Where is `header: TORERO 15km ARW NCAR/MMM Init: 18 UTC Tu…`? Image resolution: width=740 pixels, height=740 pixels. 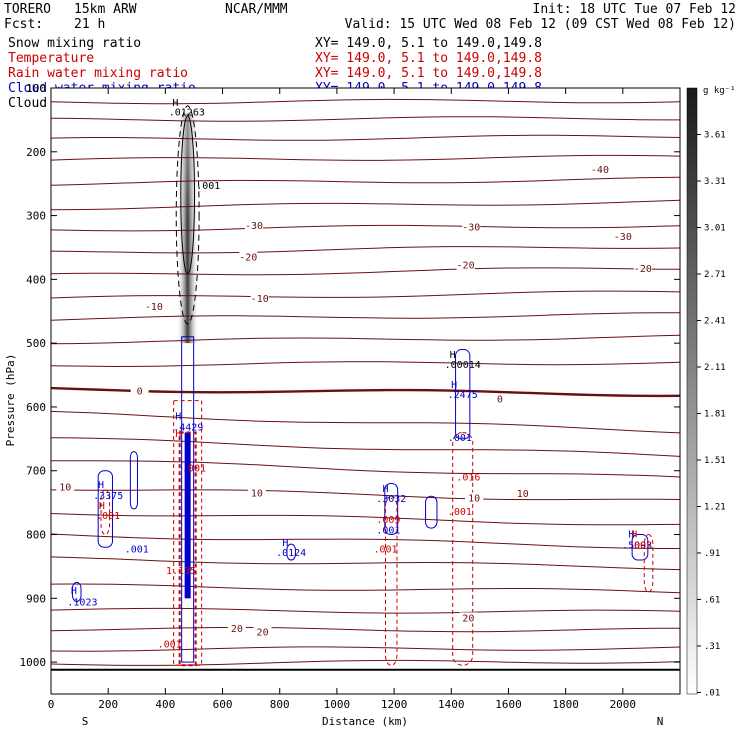
header: TORERO 15km ARW NCAR/MMM Init: 18 UTC Tu… is located at coordinates (370, 17).